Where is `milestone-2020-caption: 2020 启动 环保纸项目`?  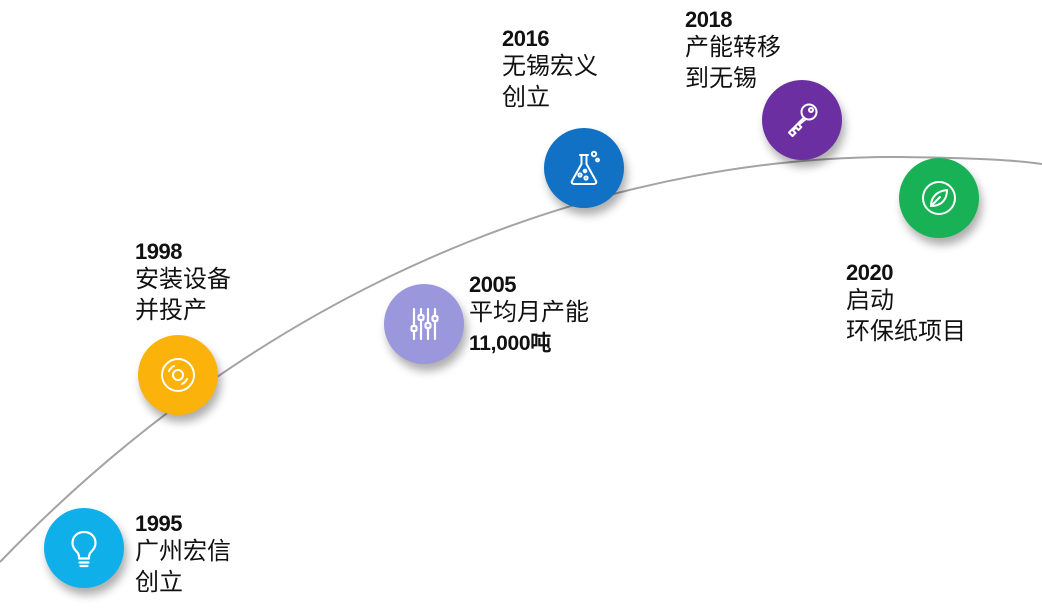
milestone-2020-caption: 2020 启动 环保纸项目 is located at coordinates (906, 304).